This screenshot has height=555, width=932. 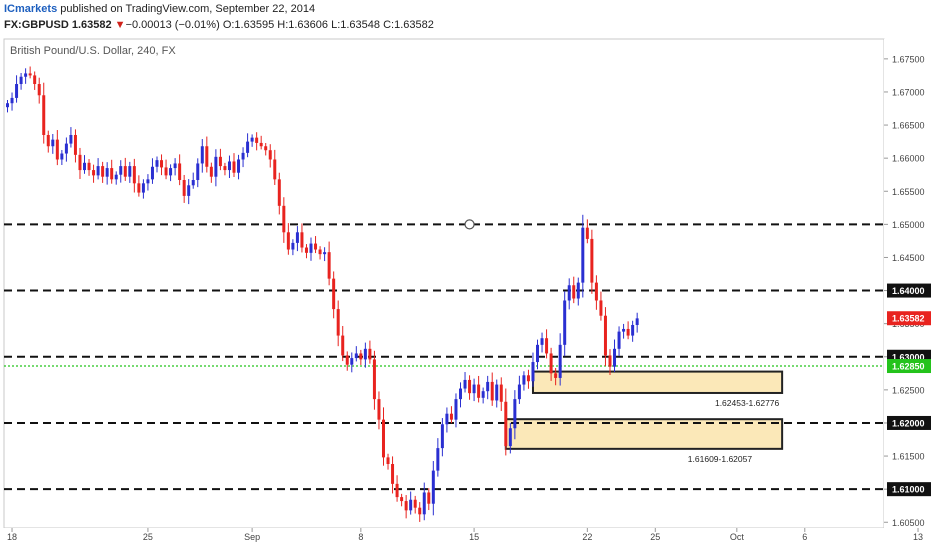 What do you see at coordinates (36, 25) in the screenshot?
I see `symbol-name: FX:GBPUSD` at bounding box center [36, 25].